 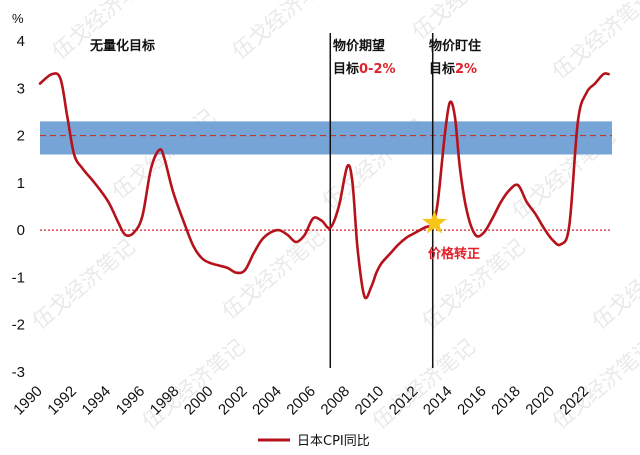 I want to click on annotation-target-label-1: 目标, so click(x=346, y=69).